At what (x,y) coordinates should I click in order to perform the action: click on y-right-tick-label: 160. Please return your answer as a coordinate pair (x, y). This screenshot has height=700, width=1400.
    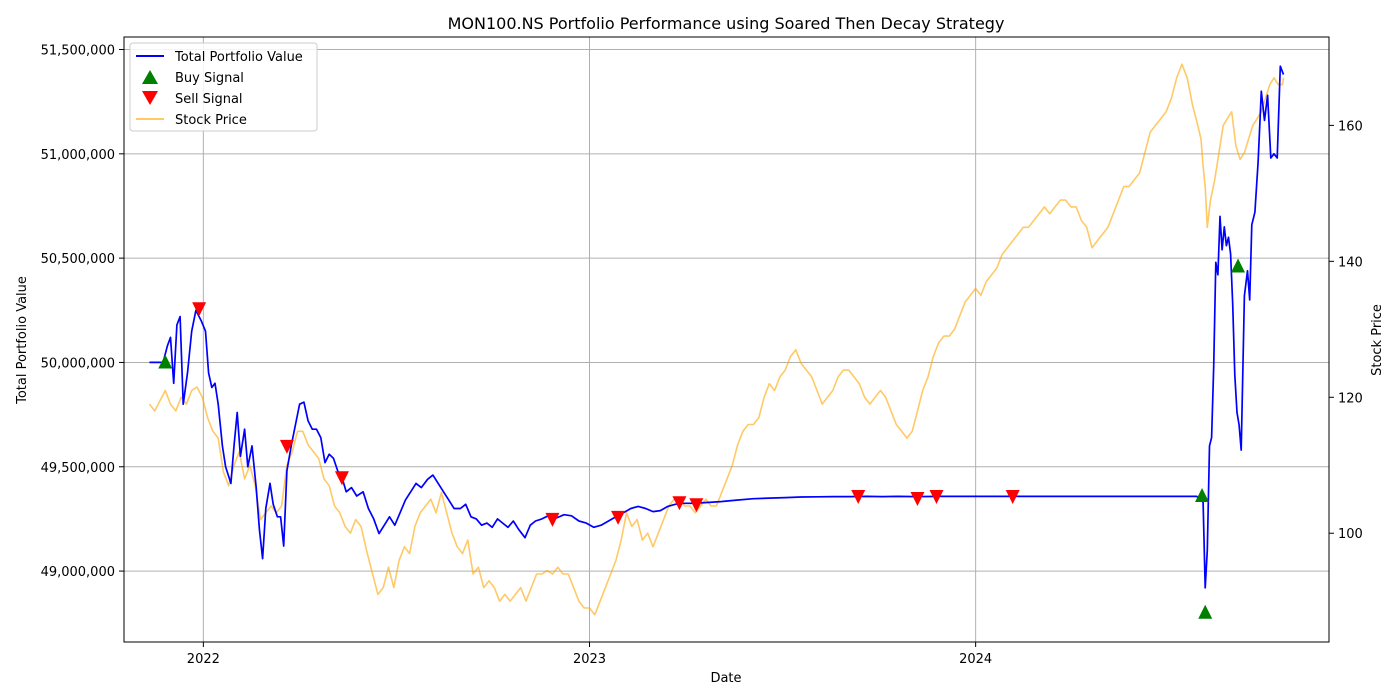
    Looking at the image, I should click on (1350, 126).